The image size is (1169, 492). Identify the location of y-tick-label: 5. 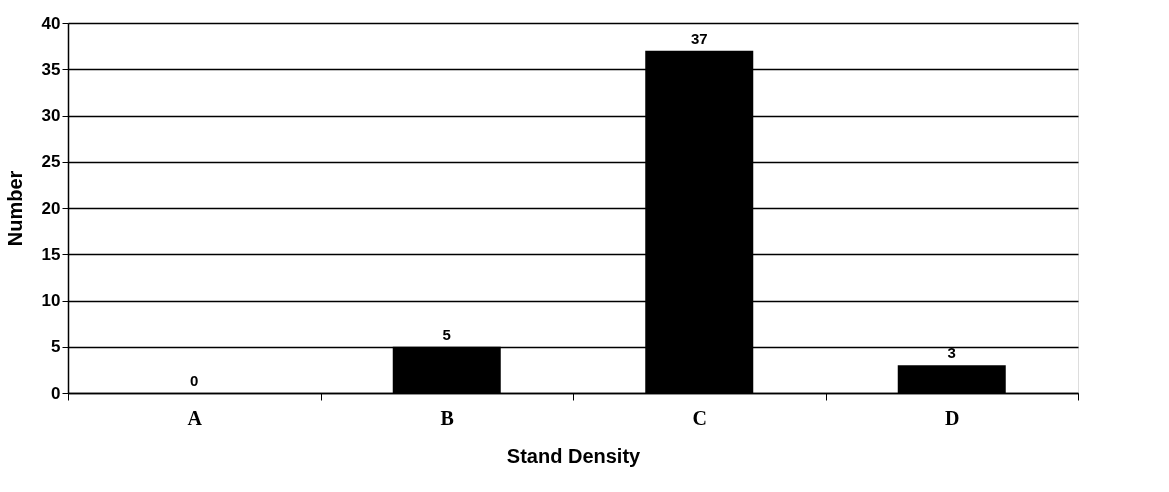
(56, 347).